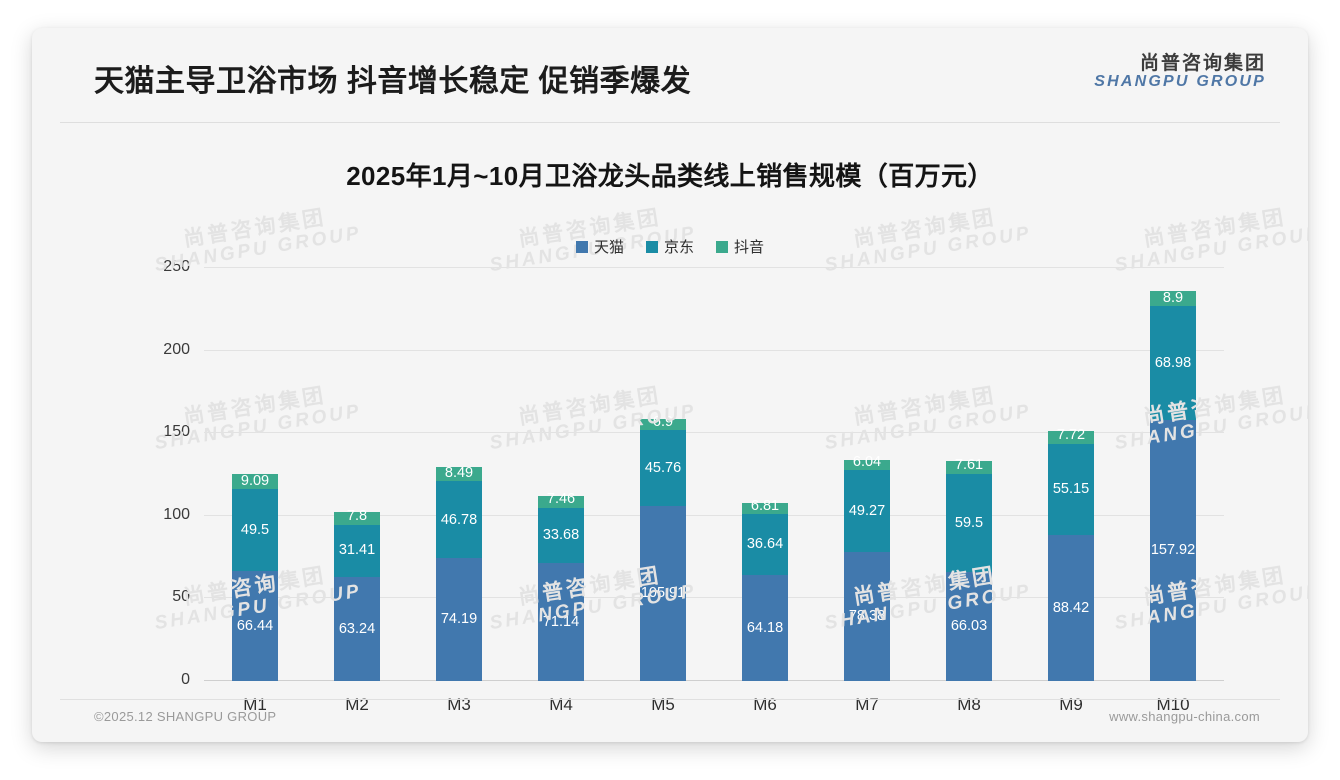 Image resolution: width=1340 pixels, height=780 pixels. I want to click on bar-value-label: 66.44, so click(255, 625).